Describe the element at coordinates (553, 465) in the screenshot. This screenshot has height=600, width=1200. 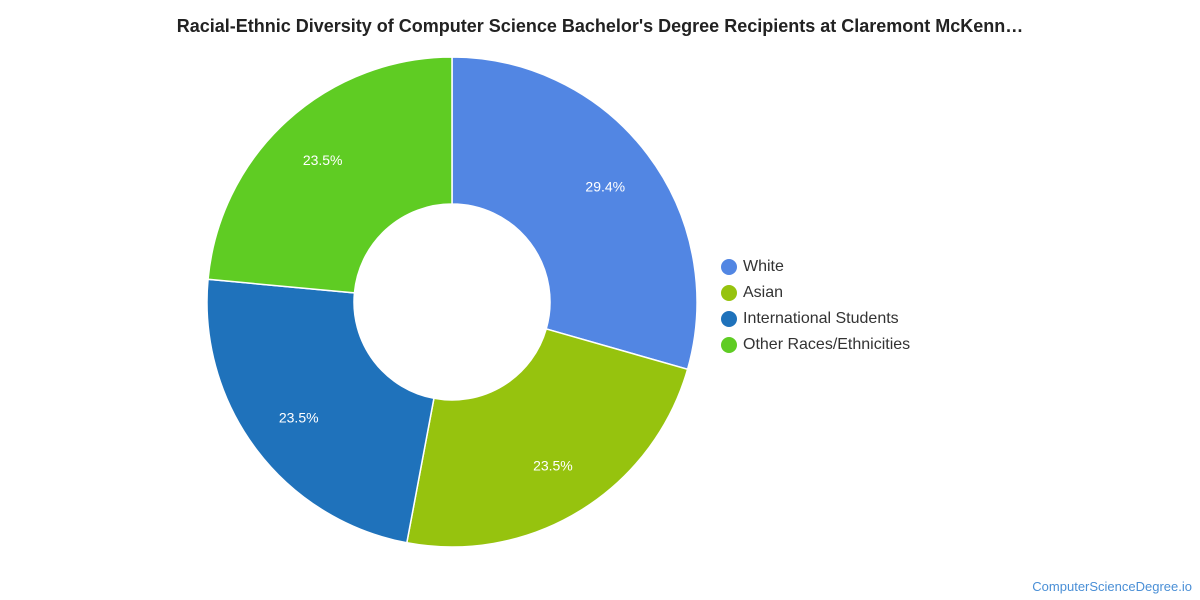
I see `slice-label-asian: 23.5%` at that location.